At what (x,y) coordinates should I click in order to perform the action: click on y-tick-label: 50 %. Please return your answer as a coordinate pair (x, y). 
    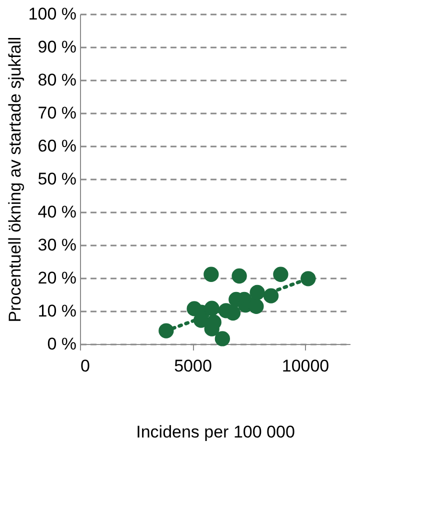
    Looking at the image, I should click on (57, 179).